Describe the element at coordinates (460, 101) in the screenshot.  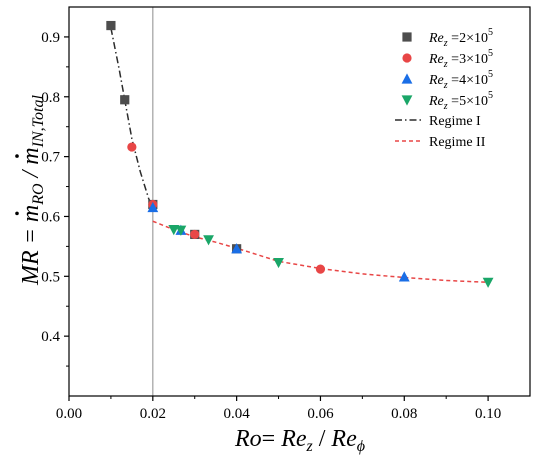
I see `legend-label-series-4: Rez =5×105` at that location.